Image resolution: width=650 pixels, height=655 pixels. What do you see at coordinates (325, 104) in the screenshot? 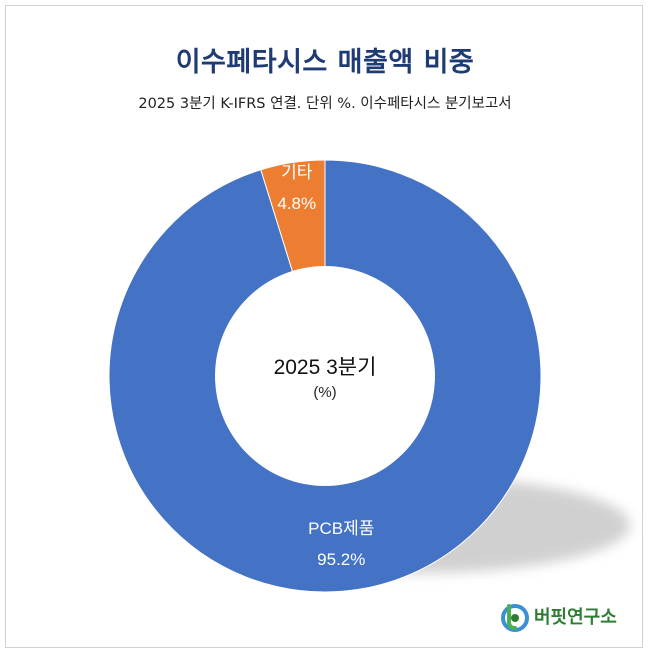
I see `chart-subtitle: 2025 3분기 K-IFRS 연결. 단위 %. 이수페타시스 분기보고서` at bounding box center [325, 104].